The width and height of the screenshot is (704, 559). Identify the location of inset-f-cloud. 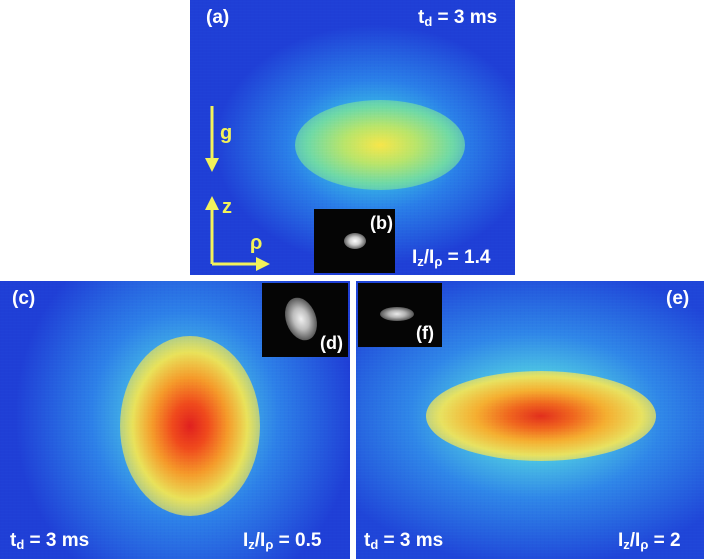
(397, 314).